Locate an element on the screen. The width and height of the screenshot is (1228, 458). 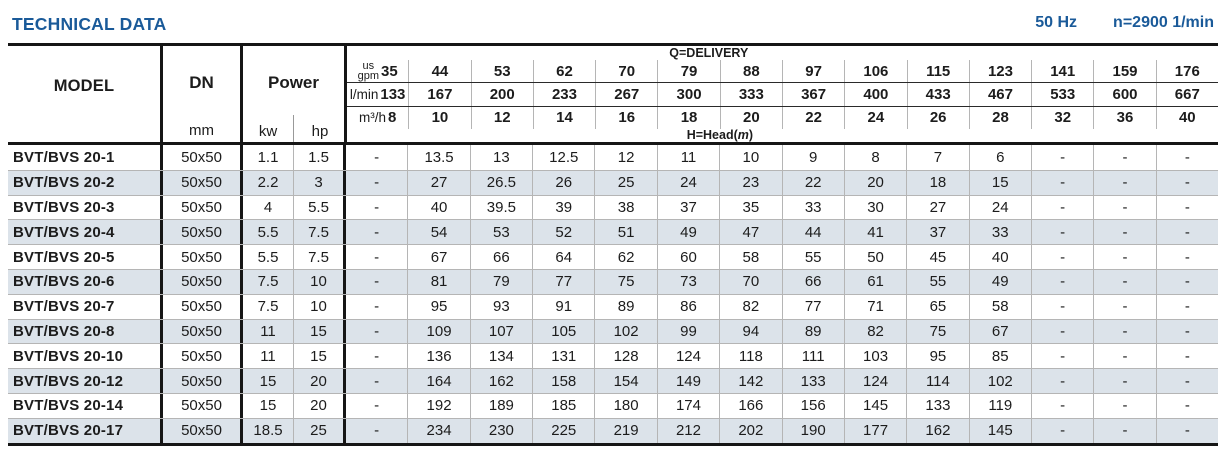
head-value-cell: 95 is located at coordinates (438, 306).